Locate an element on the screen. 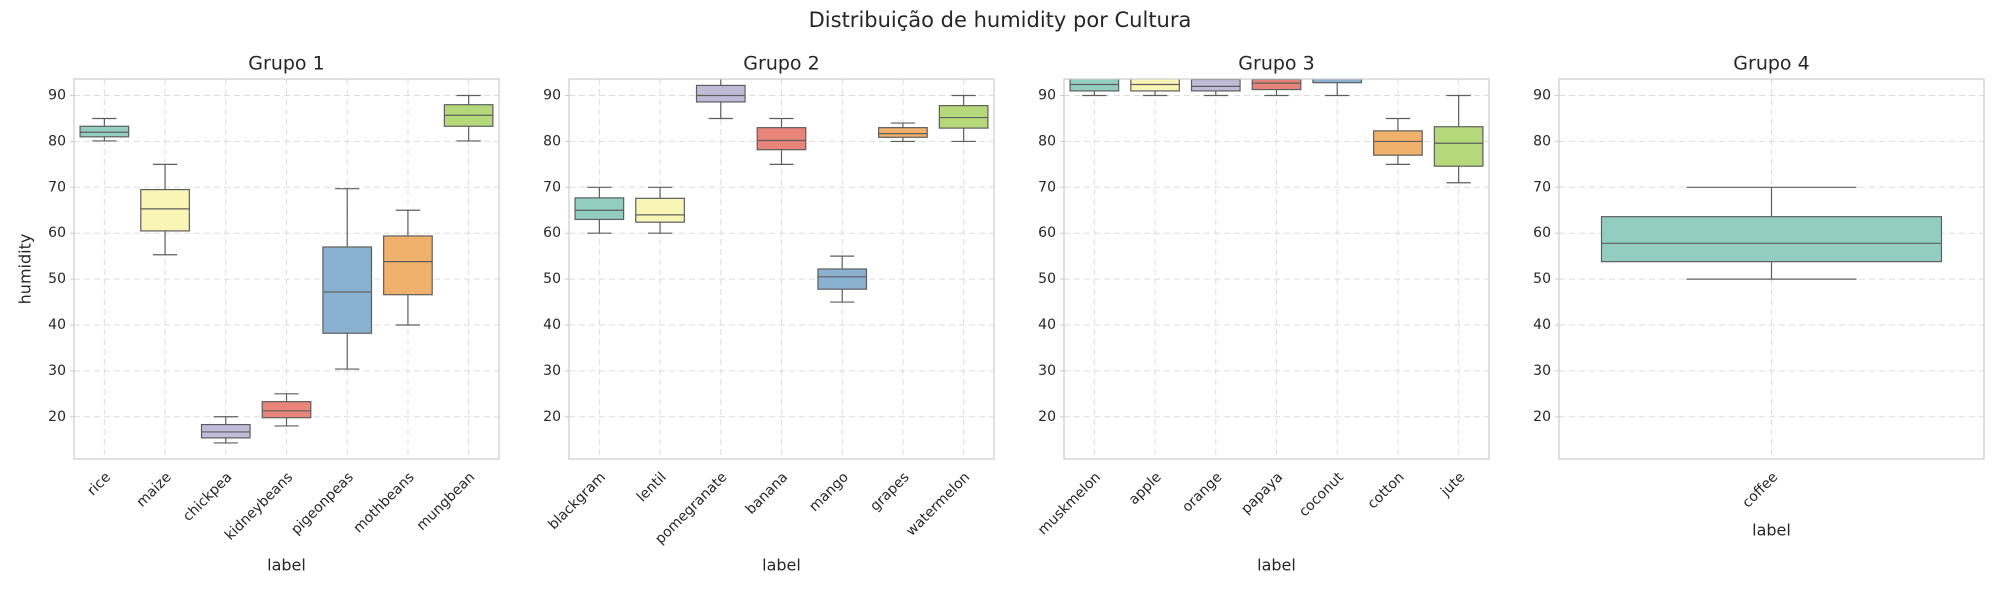 Image resolution: width=2000 pixels, height=600 pixels. x-tick-label: cotton is located at coordinates (1386, 490).